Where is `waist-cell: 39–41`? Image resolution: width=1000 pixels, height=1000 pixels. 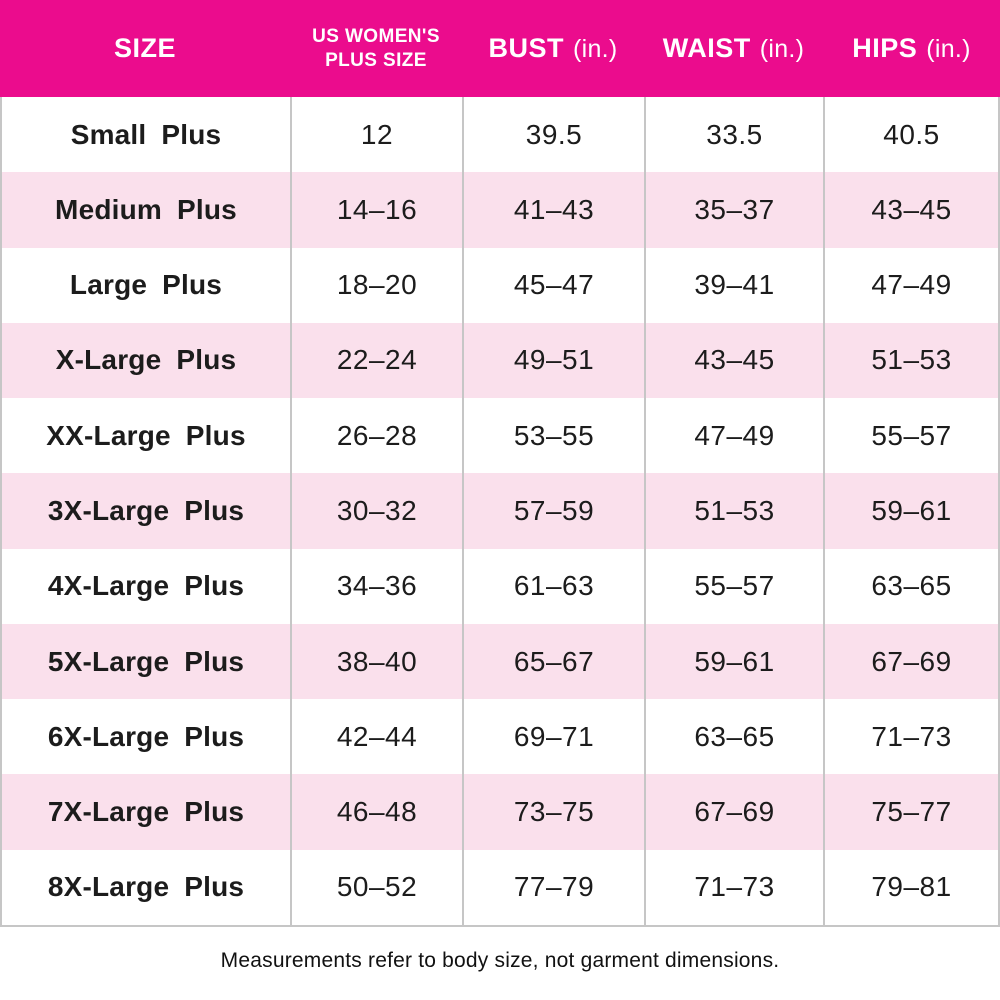 waist-cell: 39–41 is located at coordinates (733, 285).